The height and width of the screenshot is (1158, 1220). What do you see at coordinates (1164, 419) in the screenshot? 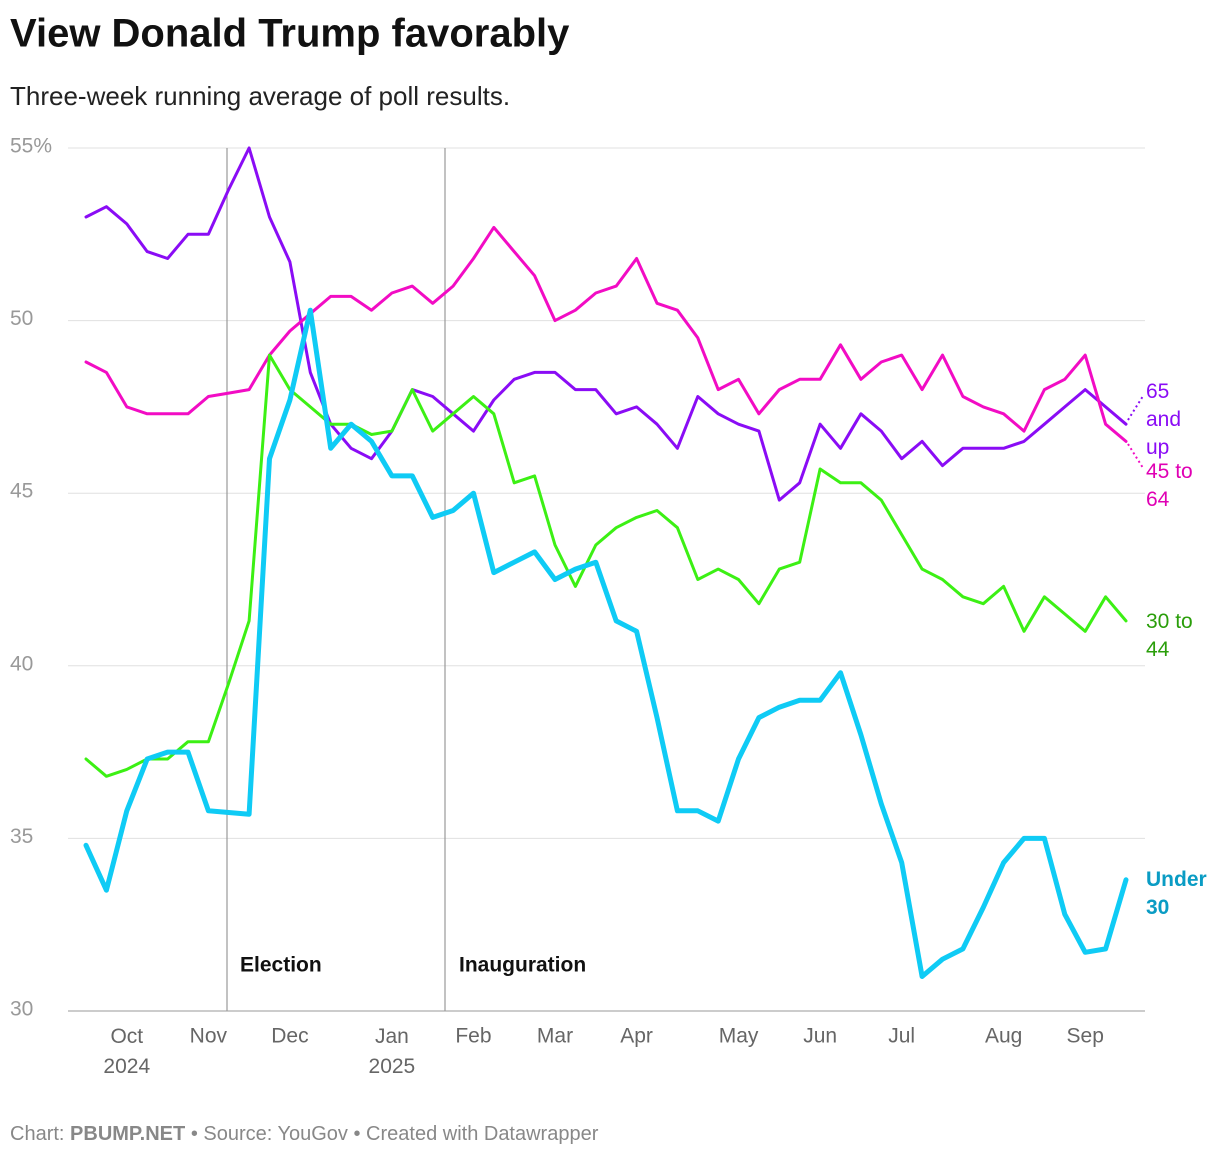
I see `series-label: 65 and up` at bounding box center [1164, 419].